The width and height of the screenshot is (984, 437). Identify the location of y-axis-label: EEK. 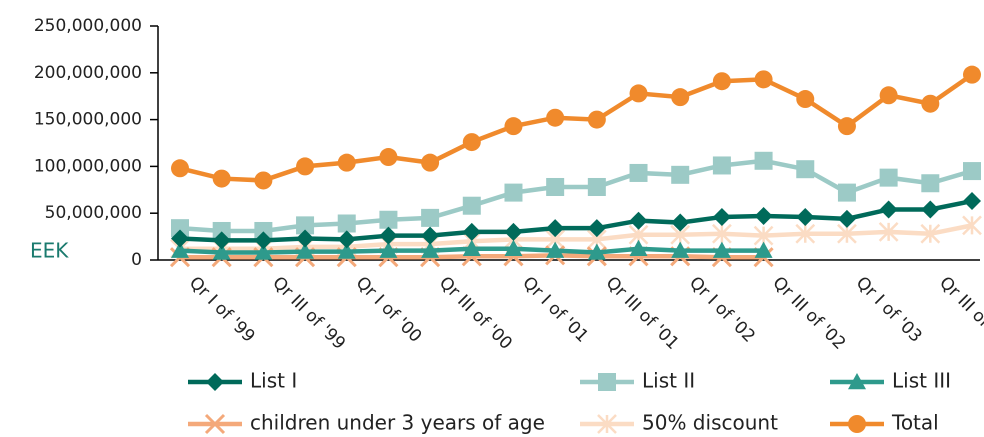
(49, 251).